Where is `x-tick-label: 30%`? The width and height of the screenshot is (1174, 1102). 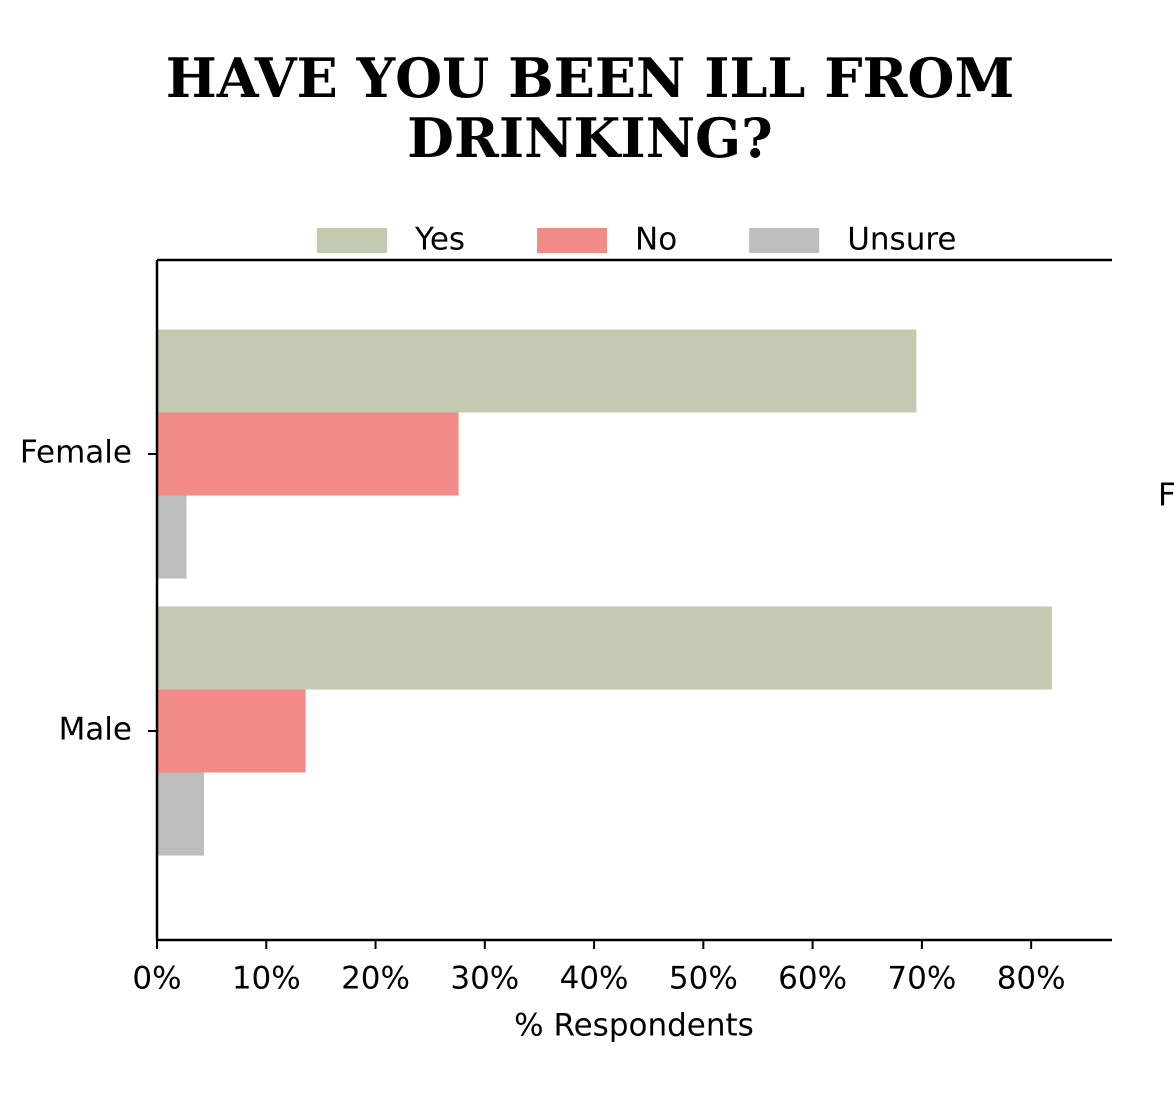 x-tick-label: 30% is located at coordinates (484, 979).